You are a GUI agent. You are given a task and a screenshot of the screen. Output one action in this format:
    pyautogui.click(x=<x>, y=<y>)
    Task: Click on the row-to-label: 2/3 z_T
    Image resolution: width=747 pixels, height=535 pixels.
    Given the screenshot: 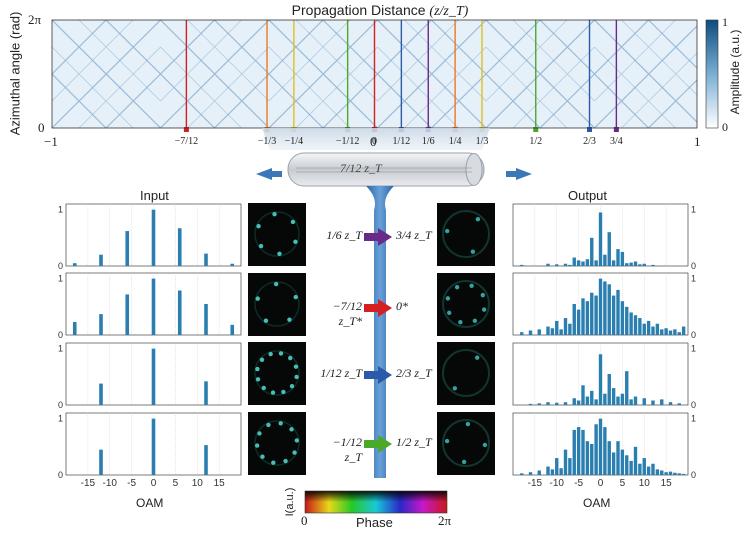 What is the action you would take?
    pyautogui.click(x=414, y=373)
    